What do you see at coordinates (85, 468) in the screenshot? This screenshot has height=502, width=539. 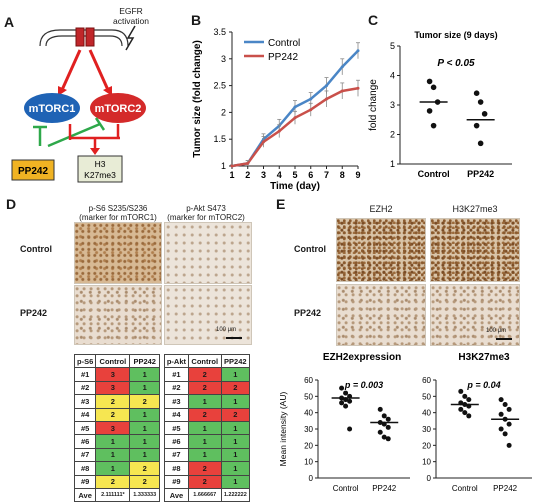 I see `ps6-sample-id: #8` at bounding box center [85, 468].